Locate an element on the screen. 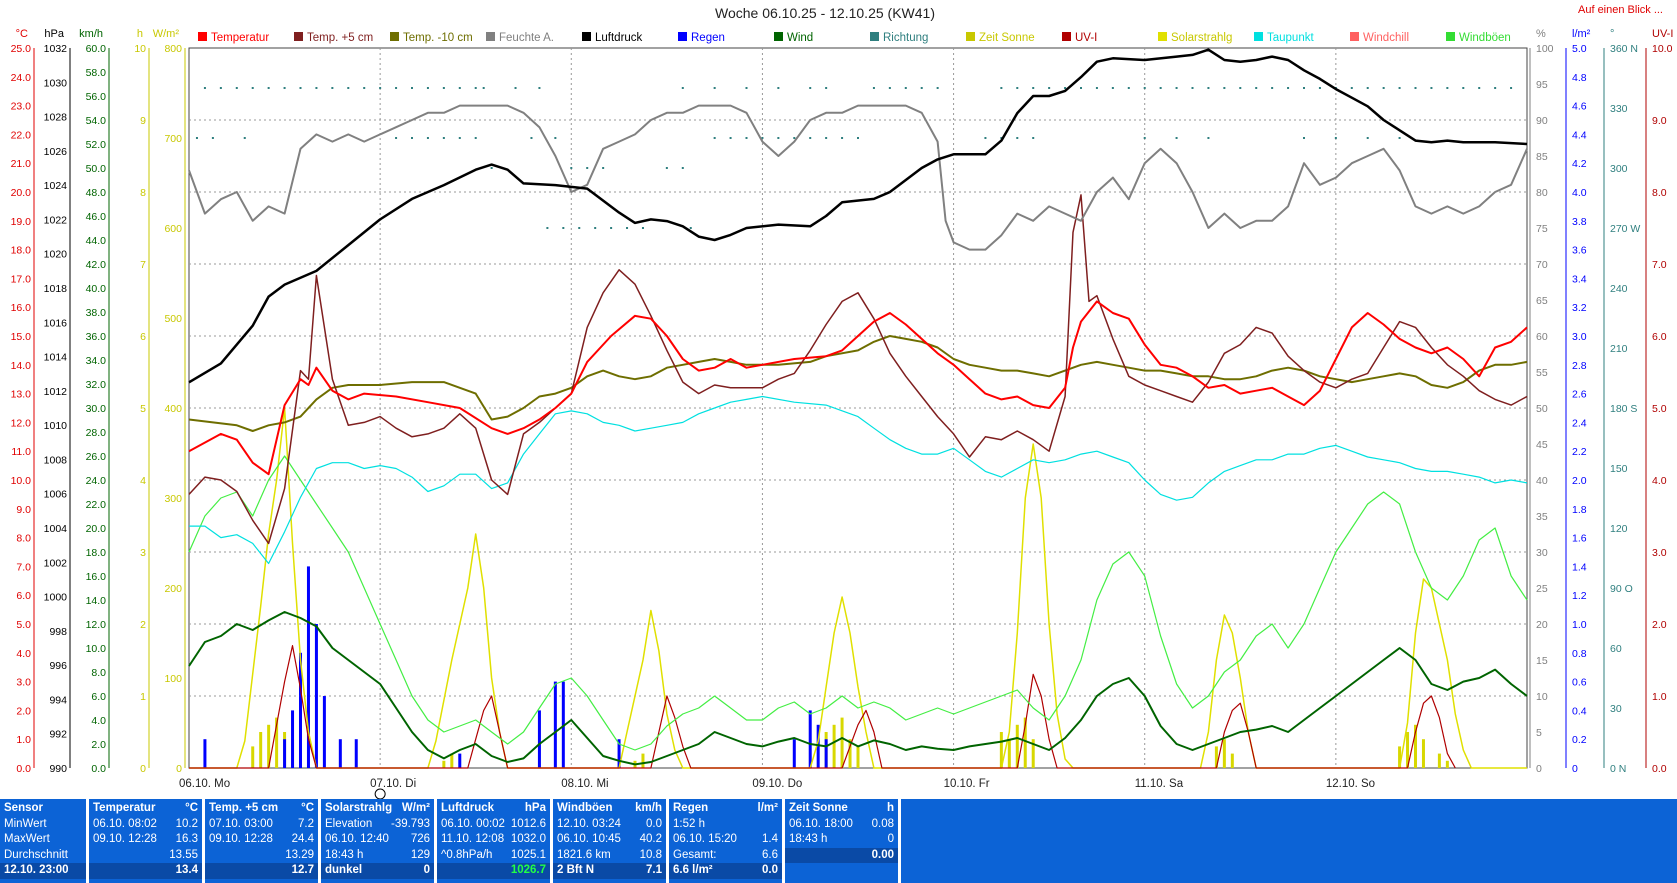 The width and height of the screenshot is (1677, 883). axis-tick-label: 0.6 is located at coordinates (1579, 683).